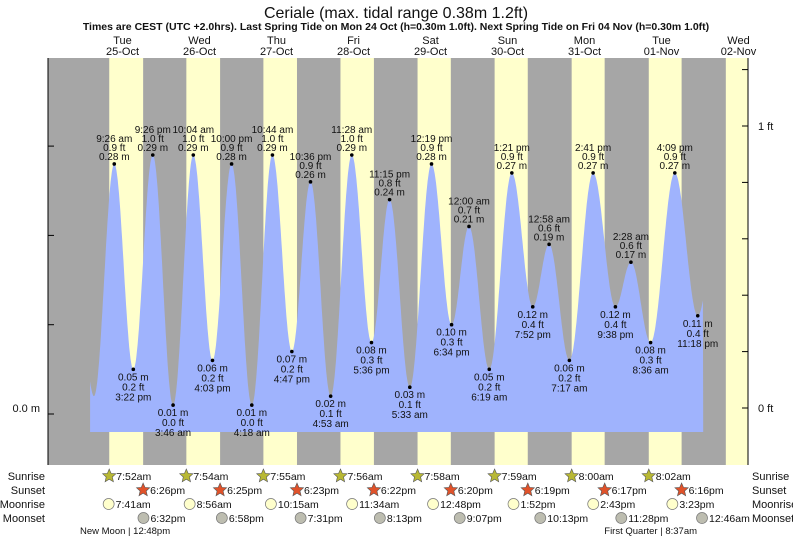 Image resolution: width=793 pixels, height=539 pixels. Describe the element at coordinates (770, 477) in the screenshot. I see `row-label-sunrise-right: Sunrise` at that location.